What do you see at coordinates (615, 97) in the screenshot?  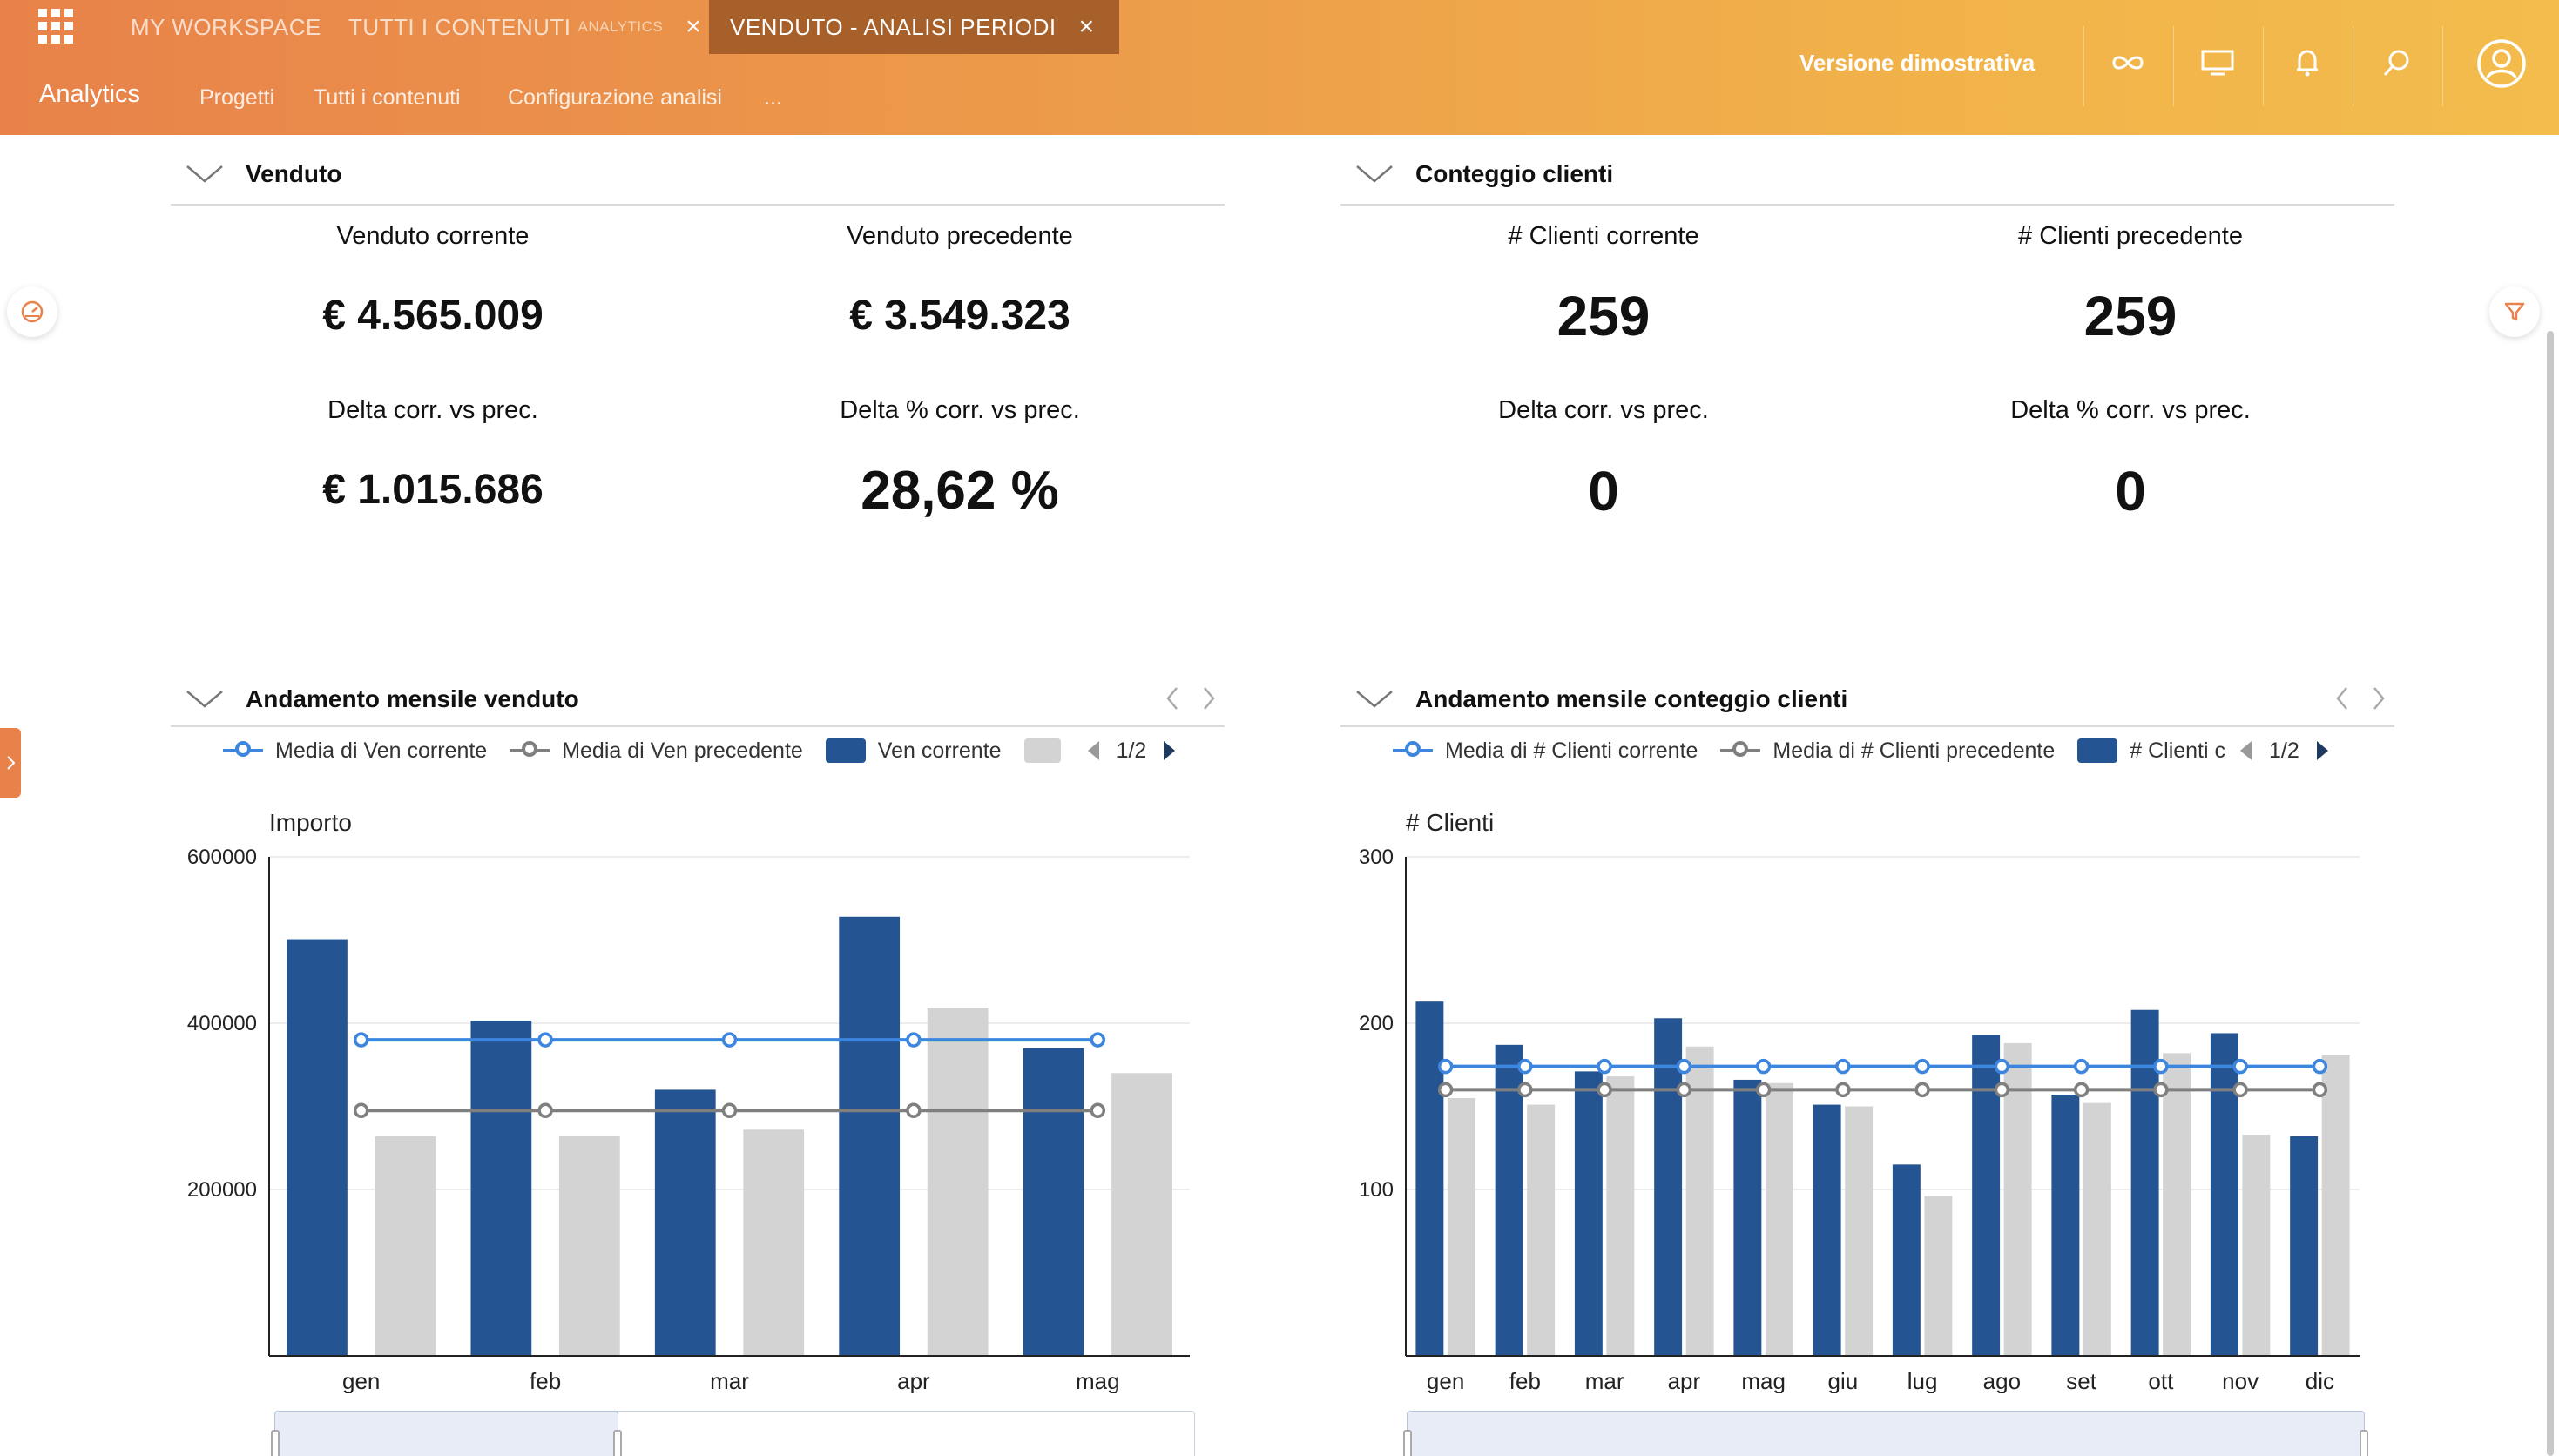 I see `subnav-configurazione-analisi: Configurazione analisi` at bounding box center [615, 97].